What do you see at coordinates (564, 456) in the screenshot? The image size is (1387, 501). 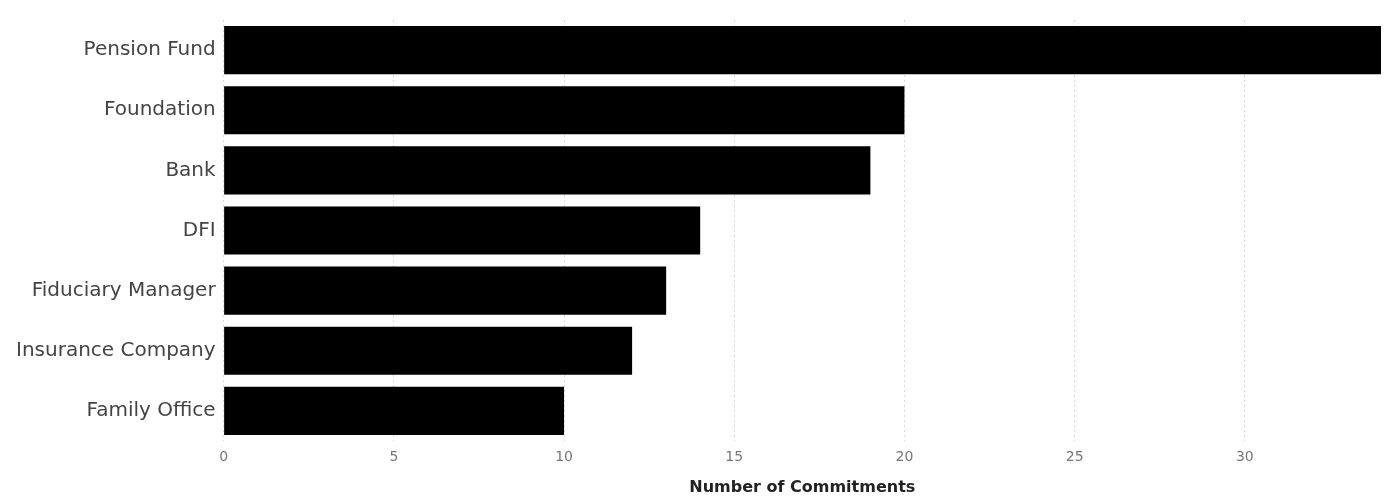 I see `x-tick-label: 10` at bounding box center [564, 456].